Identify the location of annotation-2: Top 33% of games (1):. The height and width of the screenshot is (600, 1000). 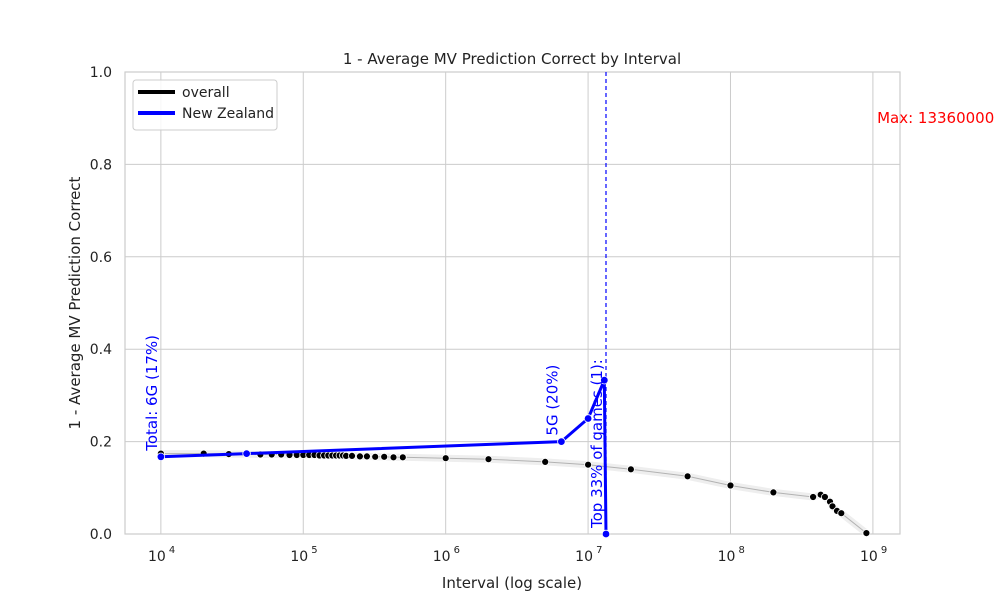
(597, 444).